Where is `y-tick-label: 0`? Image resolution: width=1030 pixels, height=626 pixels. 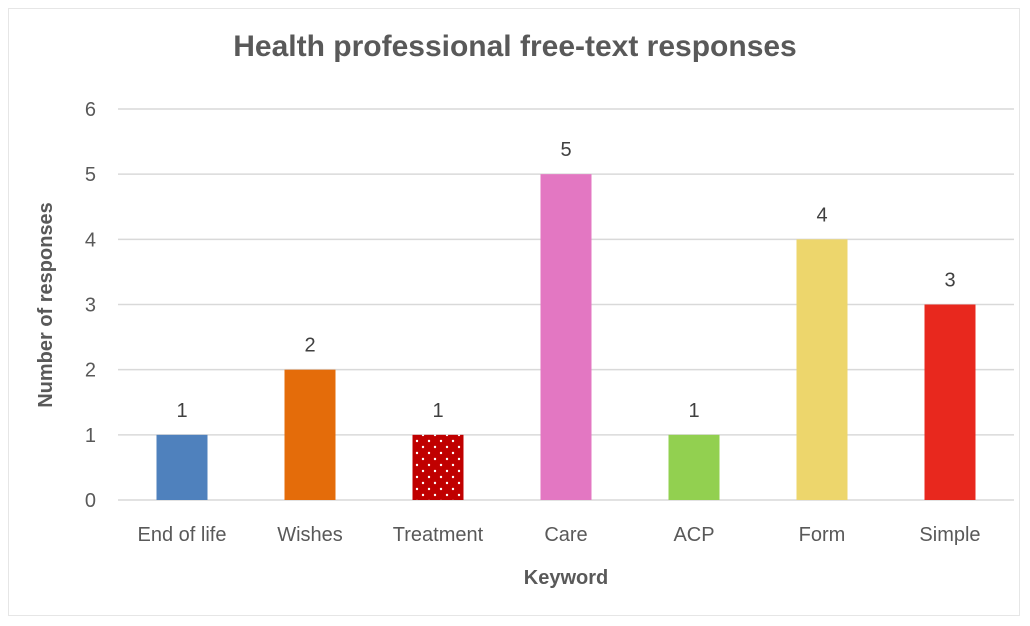
y-tick-label: 0 is located at coordinates (90, 501).